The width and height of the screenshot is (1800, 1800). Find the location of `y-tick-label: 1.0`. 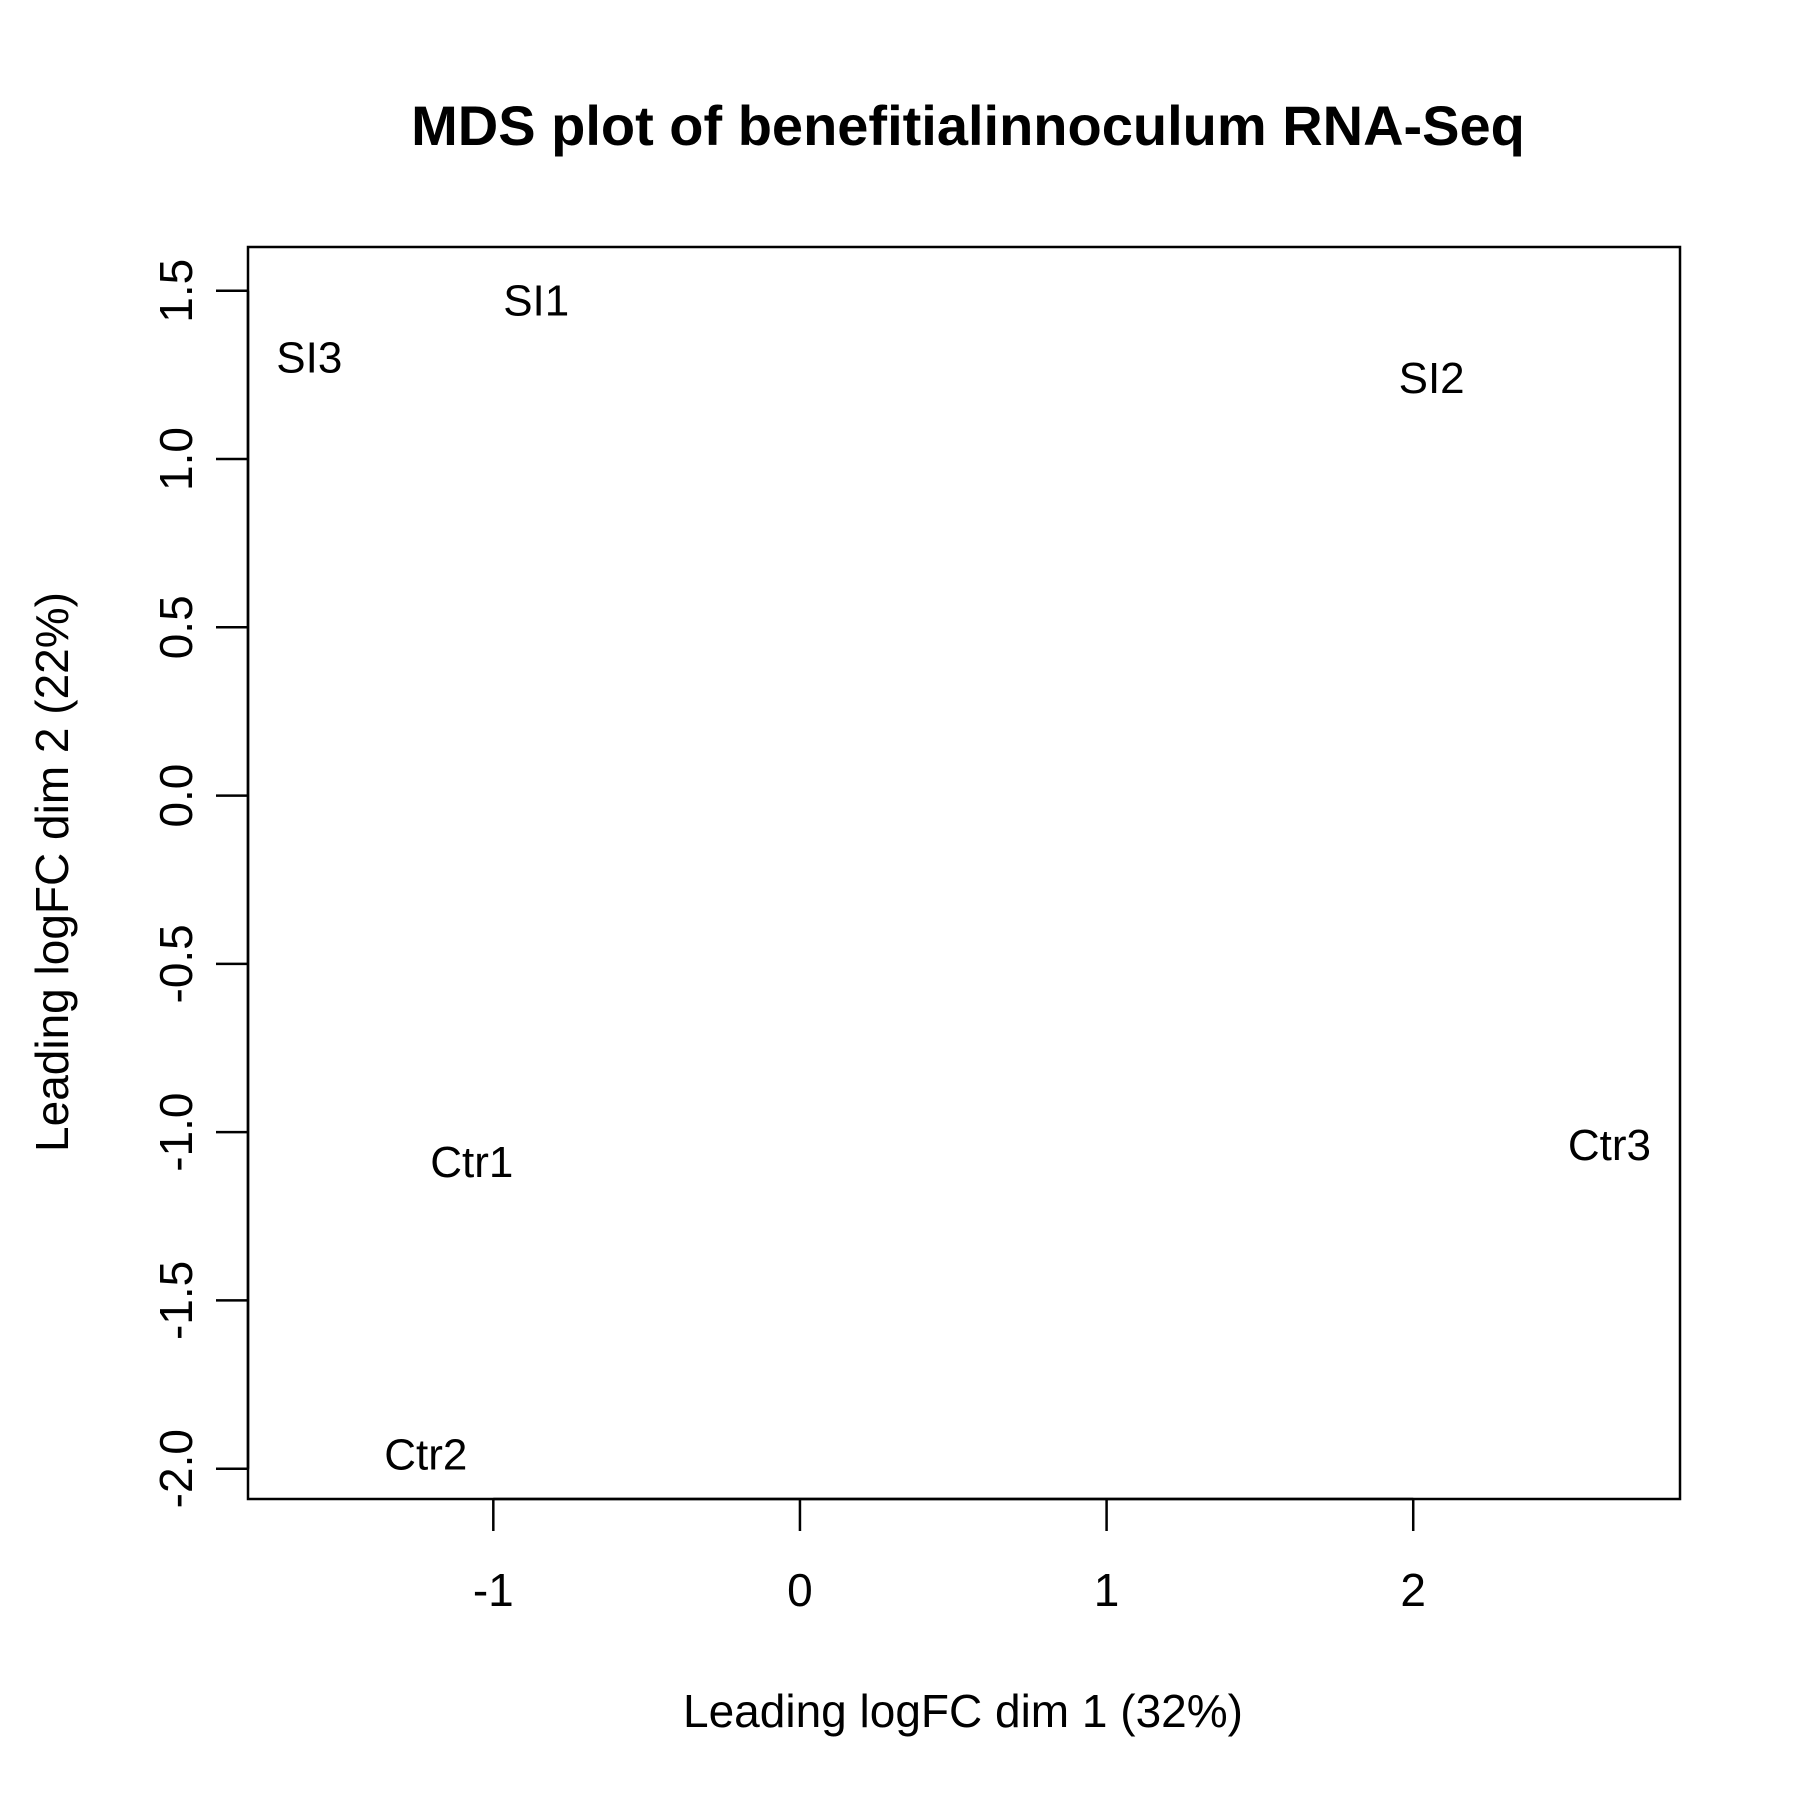

y-tick-label: 1.0 is located at coordinates (176, 459).